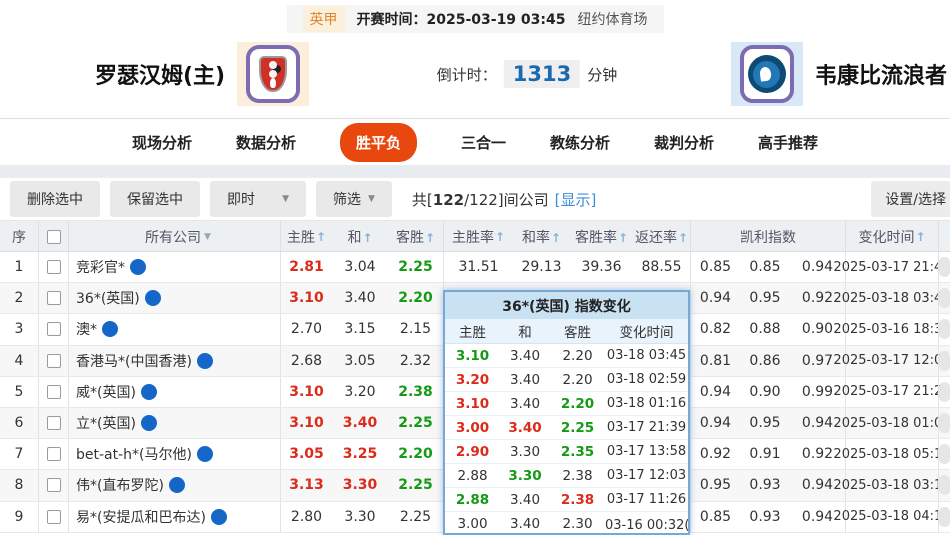 This screenshot has height=535, width=950. What do you see at coordinates (541, 237) in the screenshot?
I see `col-draw-rate: 和率↑` at bounding box center [541, 237].